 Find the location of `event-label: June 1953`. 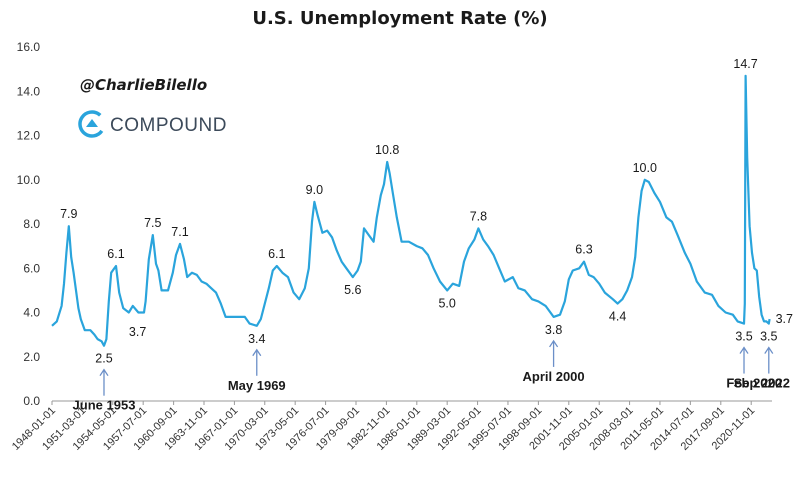

event-label: June 1953 is located at coordinates (104, 405).